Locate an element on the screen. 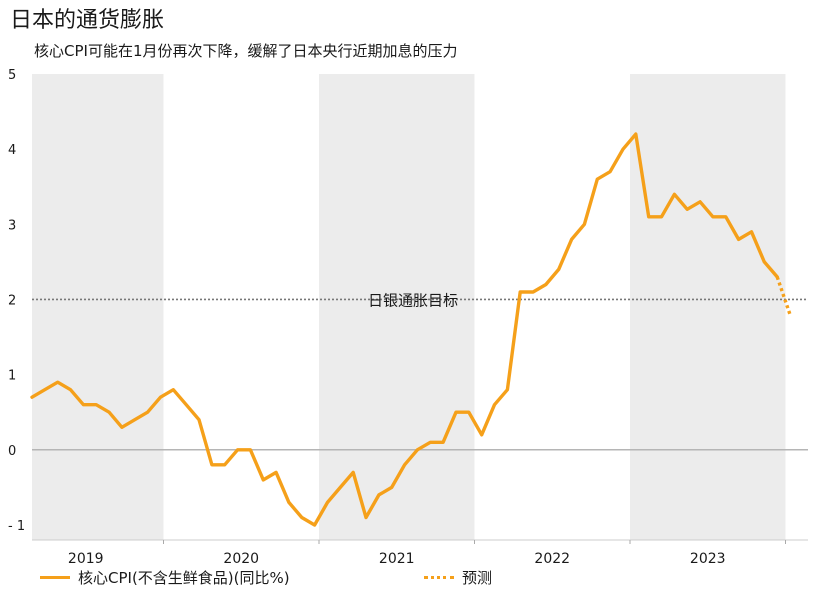 Image resolution: width=818 pixels, height=592 pixels. legend-item-forecast: 预测 is located at coordinates (458, 577).